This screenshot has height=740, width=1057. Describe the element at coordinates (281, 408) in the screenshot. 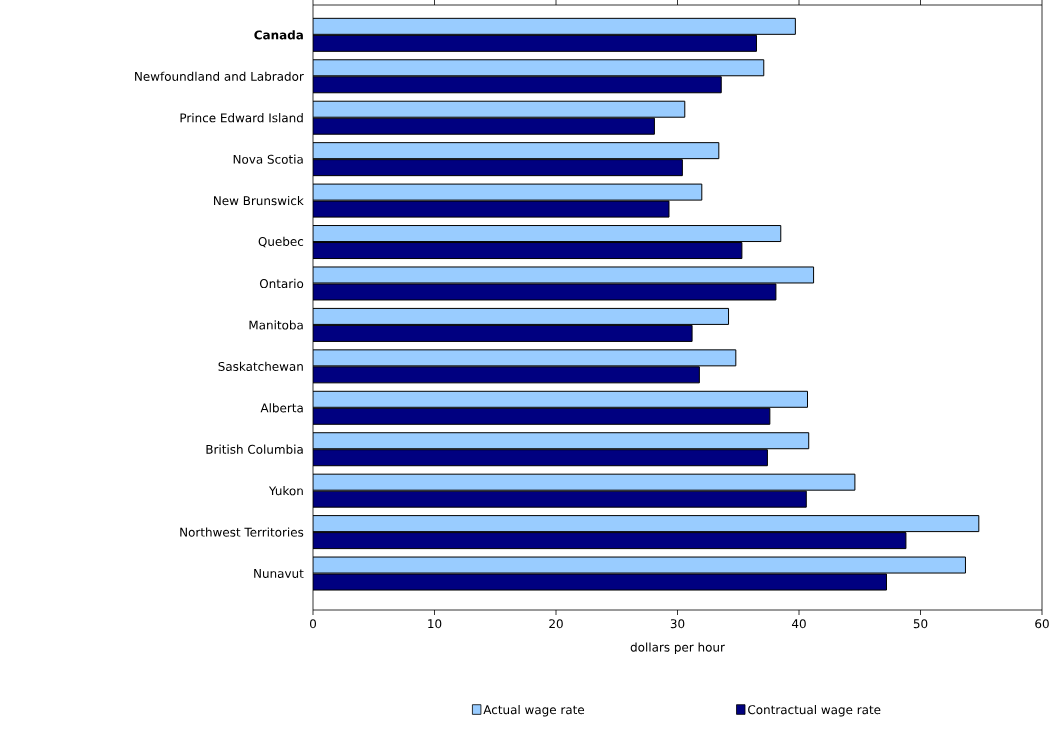

I see `y-tick-label: Alberta` at that location.